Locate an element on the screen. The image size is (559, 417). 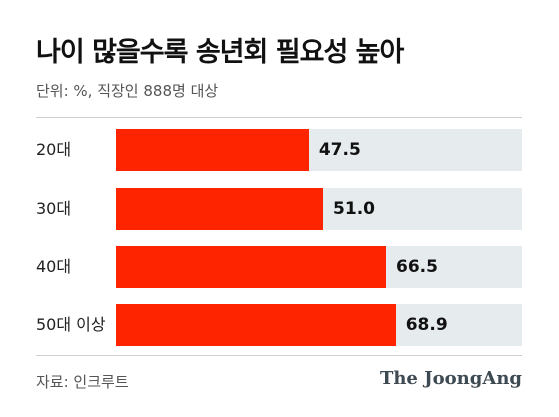
source-note: 자료: 인크루트 is located at coordinates (82, 382).